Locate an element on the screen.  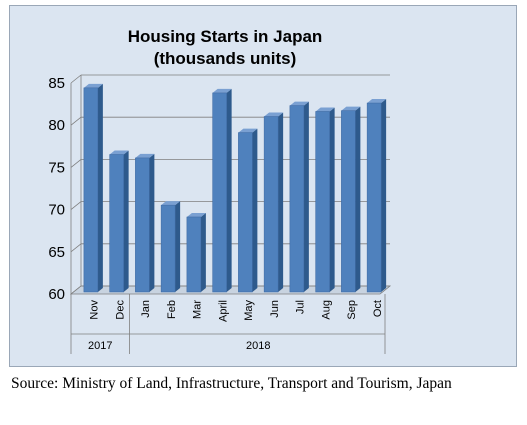
x-tick-label-jun: Jun is located at coordinates (275, 309).